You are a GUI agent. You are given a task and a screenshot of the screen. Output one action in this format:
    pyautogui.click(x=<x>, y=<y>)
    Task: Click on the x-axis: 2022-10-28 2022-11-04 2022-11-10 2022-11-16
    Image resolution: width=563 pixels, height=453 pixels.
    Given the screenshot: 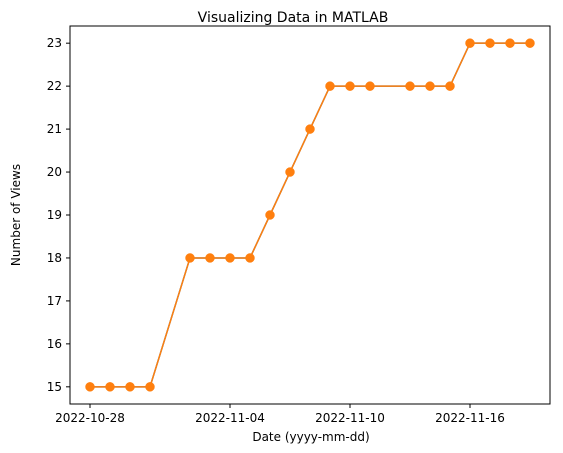 What is the action you would take?
    pyautogui.click(x=280, y=414)
    